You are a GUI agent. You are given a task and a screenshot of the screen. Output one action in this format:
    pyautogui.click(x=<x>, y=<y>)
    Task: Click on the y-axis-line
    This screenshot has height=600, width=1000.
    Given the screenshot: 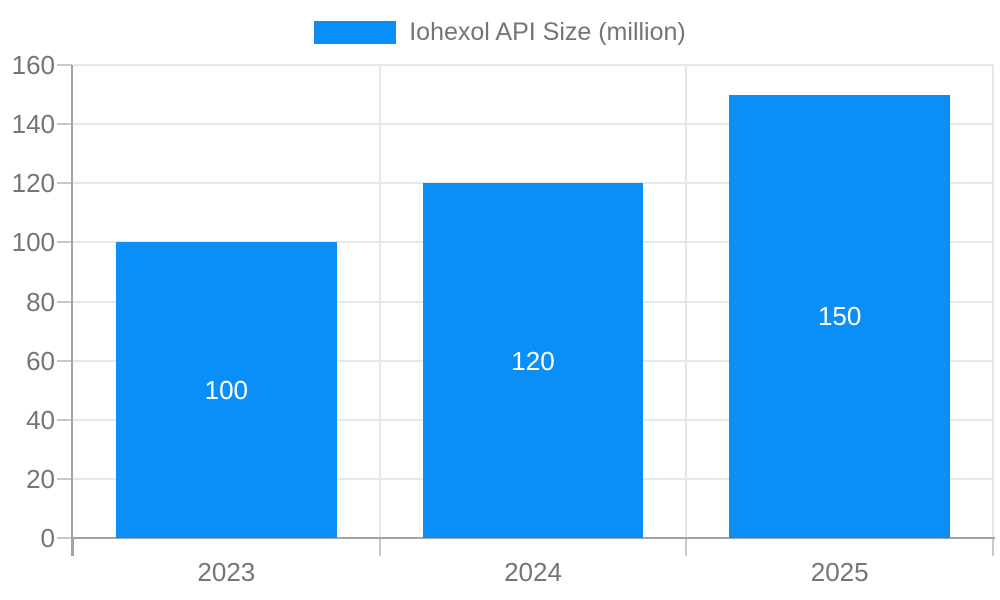 What is the action you would take?
    pyautogui.click(x=72, y=310)
    